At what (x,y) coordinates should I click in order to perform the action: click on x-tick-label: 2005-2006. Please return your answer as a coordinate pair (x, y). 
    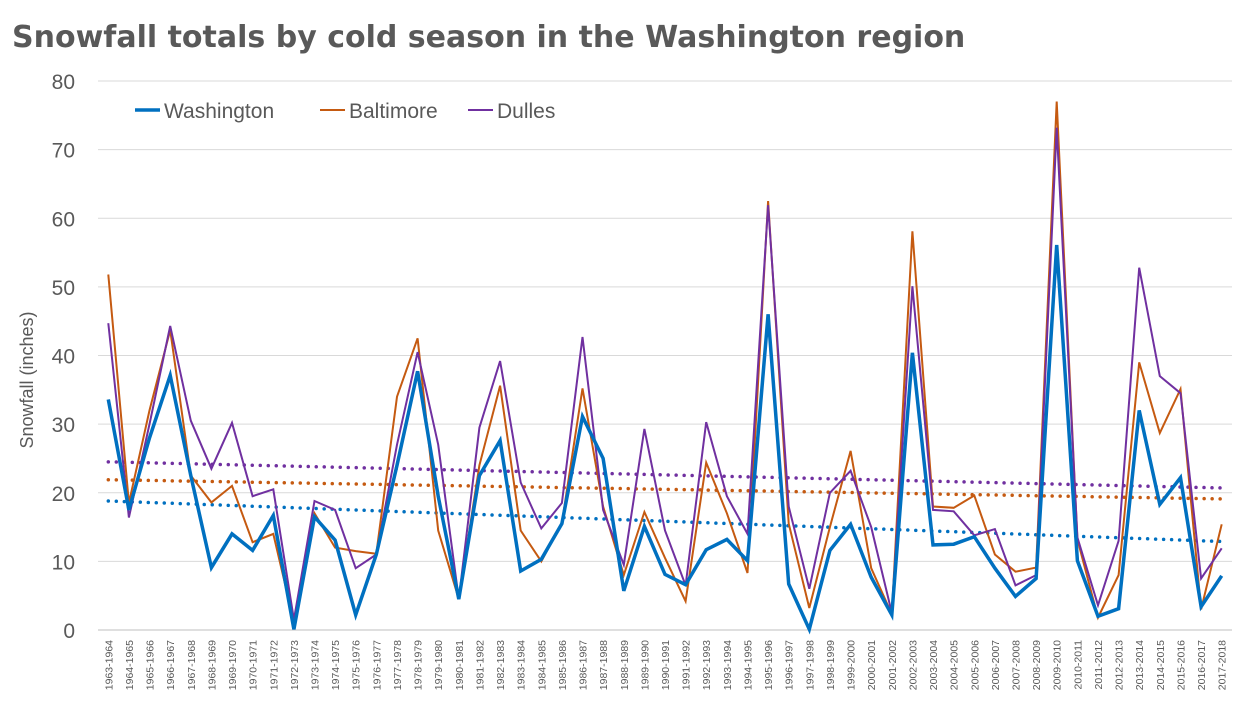
    Looking at the image, I should click on (975, 665).